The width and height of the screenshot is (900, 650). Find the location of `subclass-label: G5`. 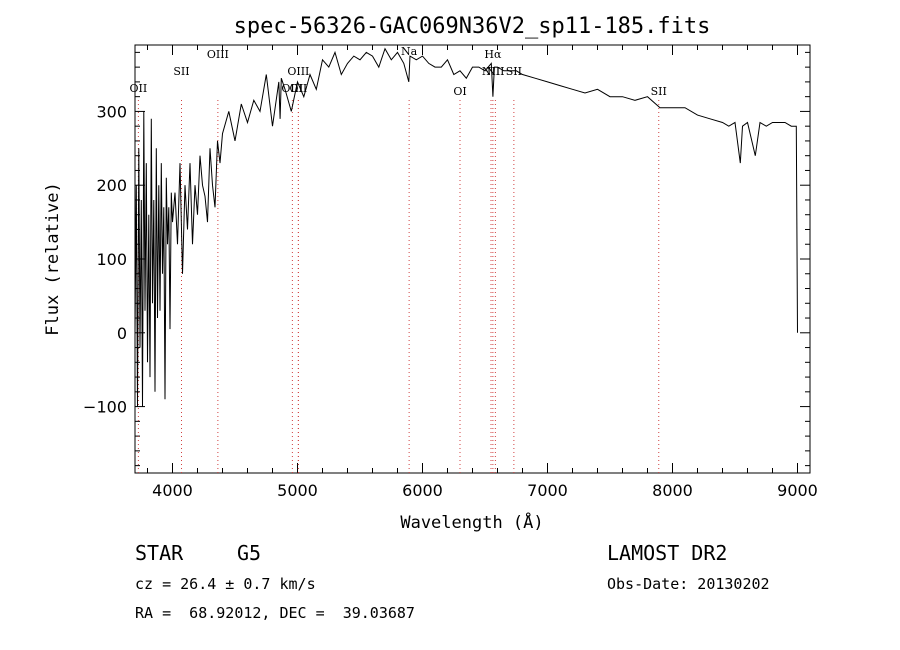

subclass-label: G5 is located at coordinates (249, 553).